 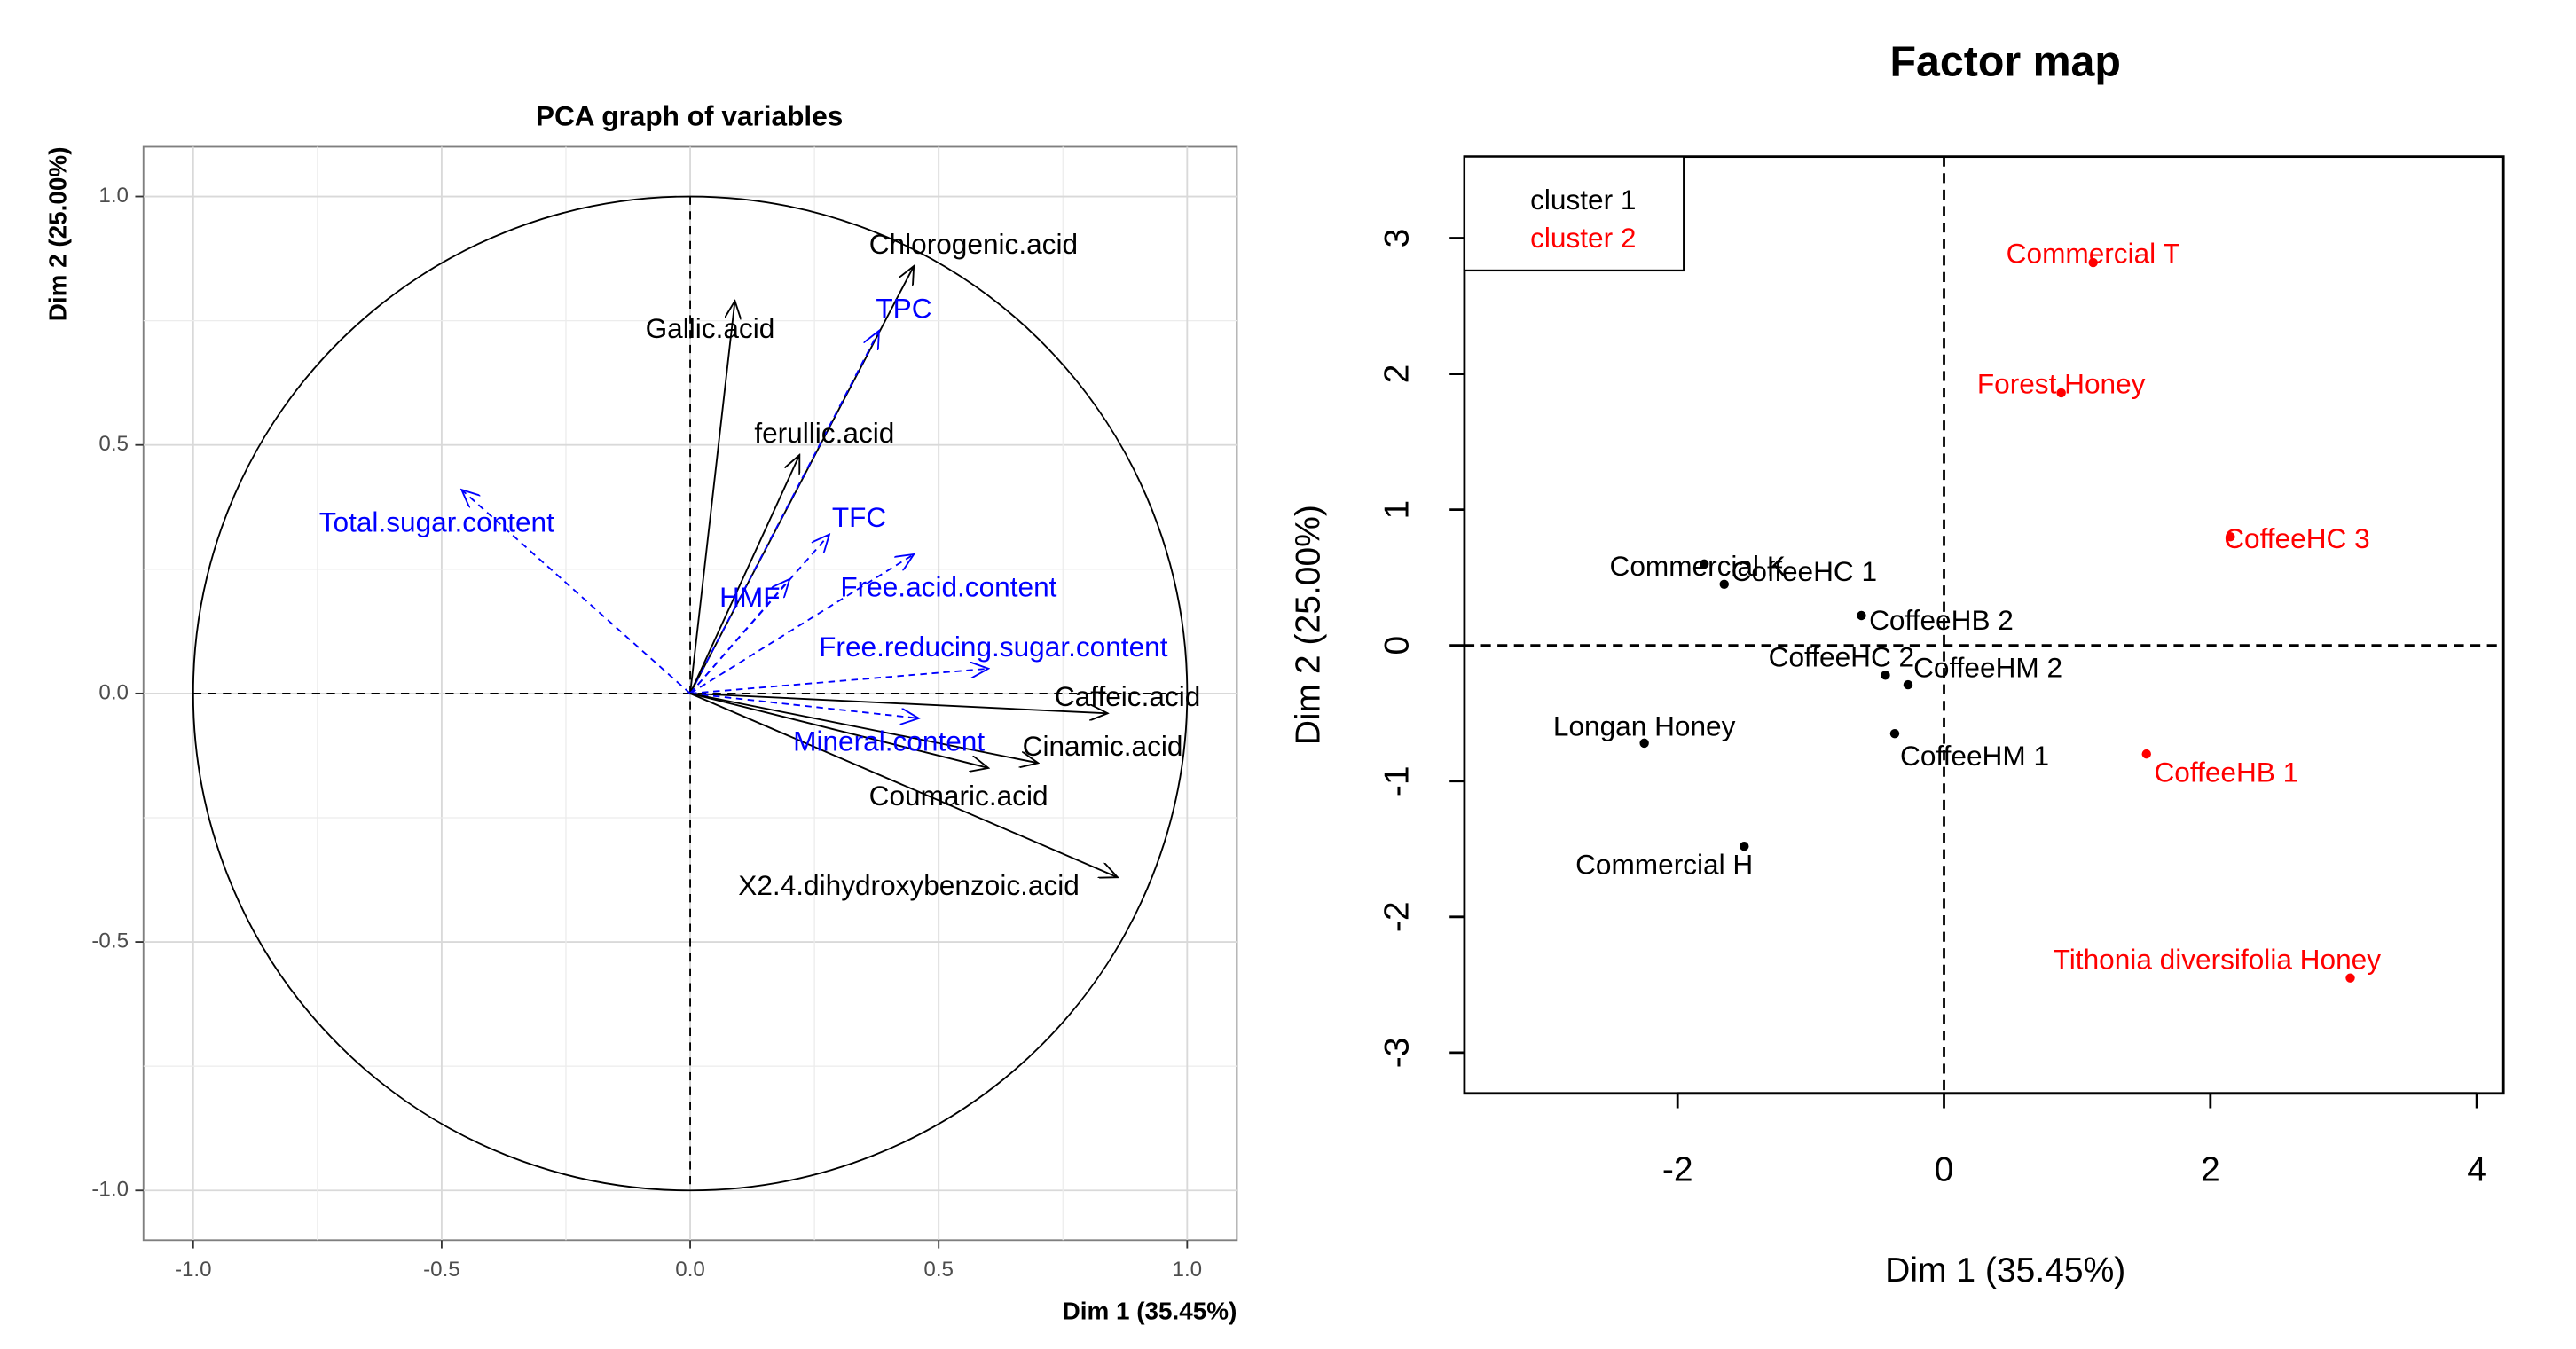 I want to click on point-label-coffeehm-2: CoffeeHM 2, so click(x=1987, y=668).